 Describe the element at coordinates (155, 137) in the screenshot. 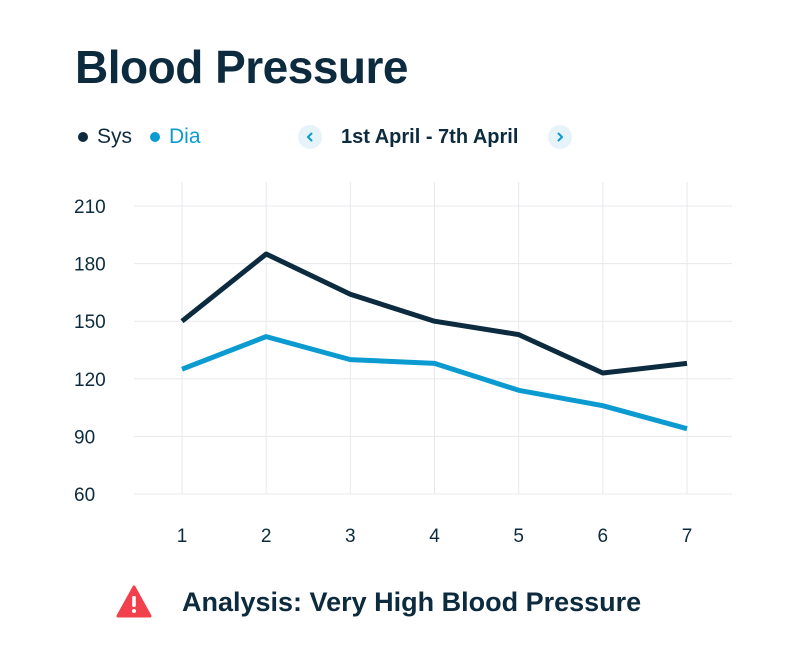

I see `legend-dia-dot` at that location.